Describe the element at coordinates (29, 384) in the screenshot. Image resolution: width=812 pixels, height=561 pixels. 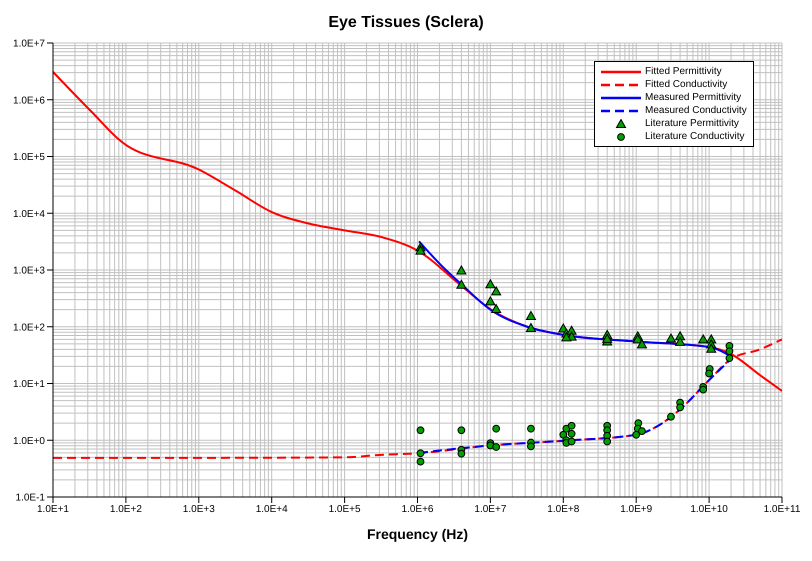
I see `y-tick-label: 1.0E+1` at that location.